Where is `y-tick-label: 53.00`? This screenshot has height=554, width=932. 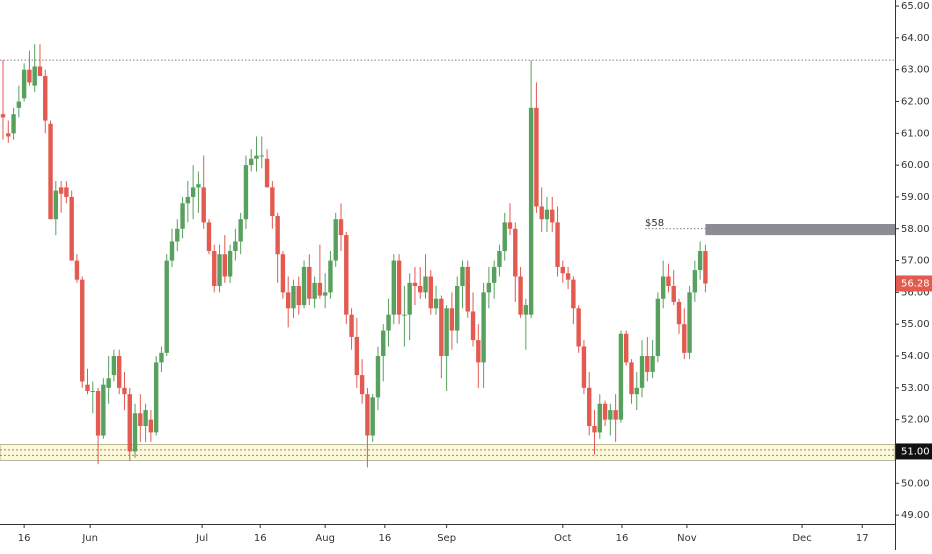 y-tick-label: 53.00 is located at coordinates (915, 388).